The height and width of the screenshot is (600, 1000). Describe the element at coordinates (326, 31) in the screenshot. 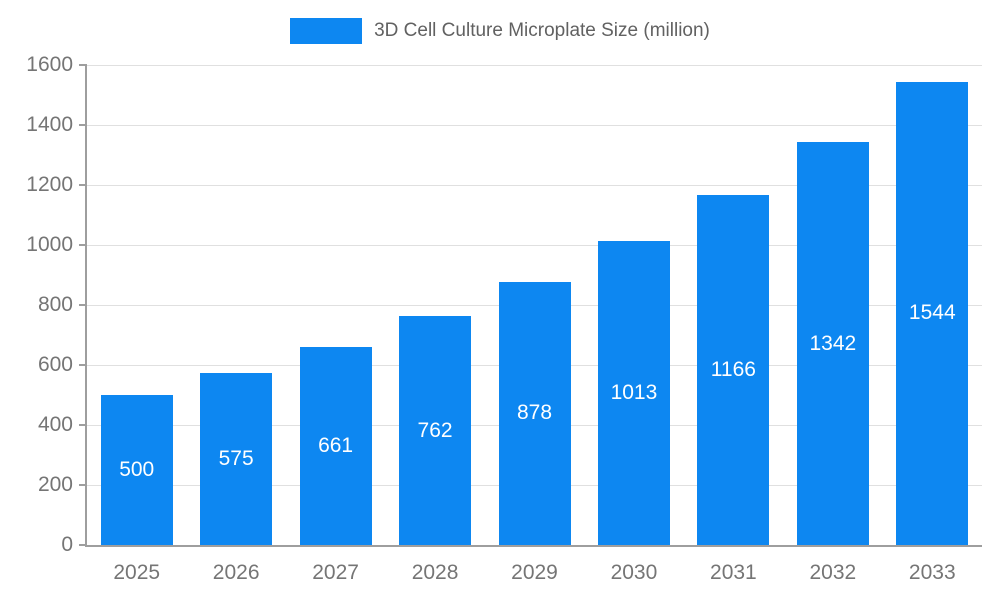

I see `legend-swatch-icon` at that location.